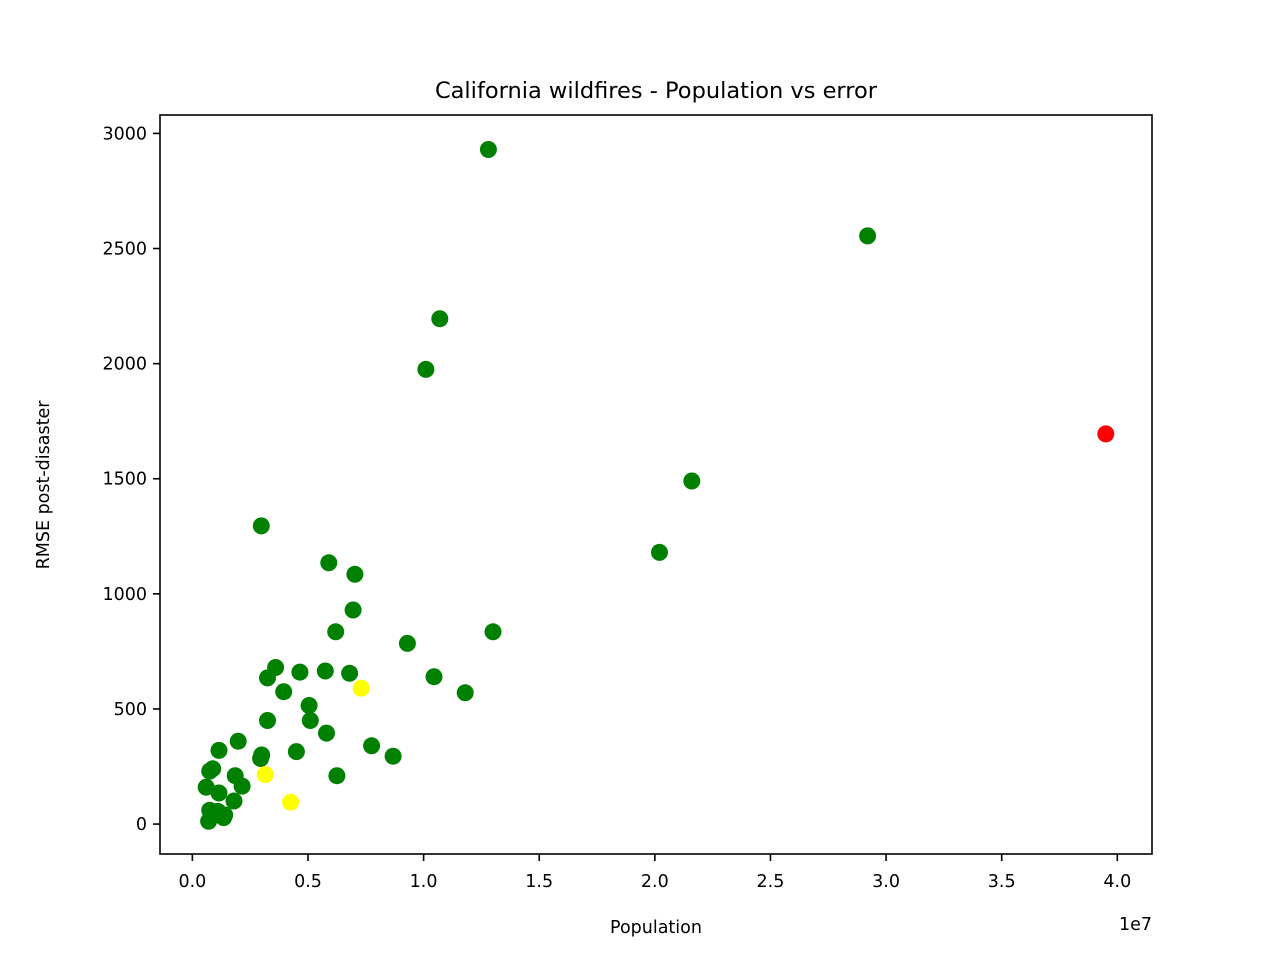 The height and width of the screenshot is (960, 1280). Describe the element at coordinates (308, 882) in the screenshot. I see `x-tick-label: 0.5` at that location.